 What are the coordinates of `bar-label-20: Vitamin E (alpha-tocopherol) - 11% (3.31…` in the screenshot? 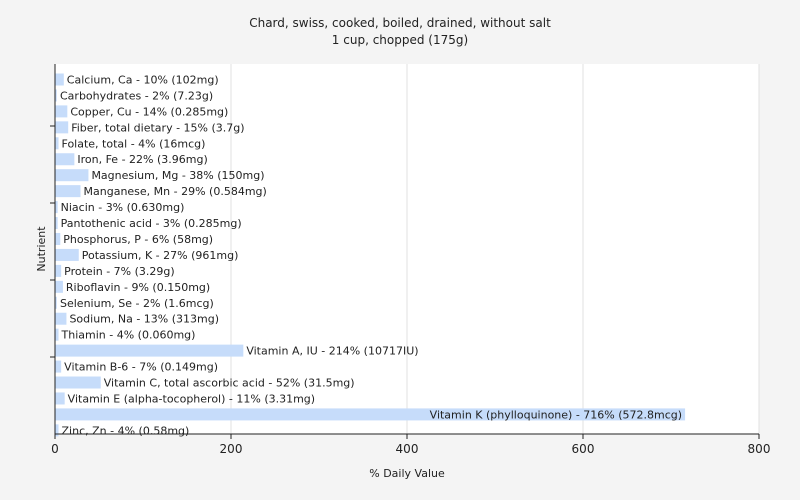 It's located at (191, 398).